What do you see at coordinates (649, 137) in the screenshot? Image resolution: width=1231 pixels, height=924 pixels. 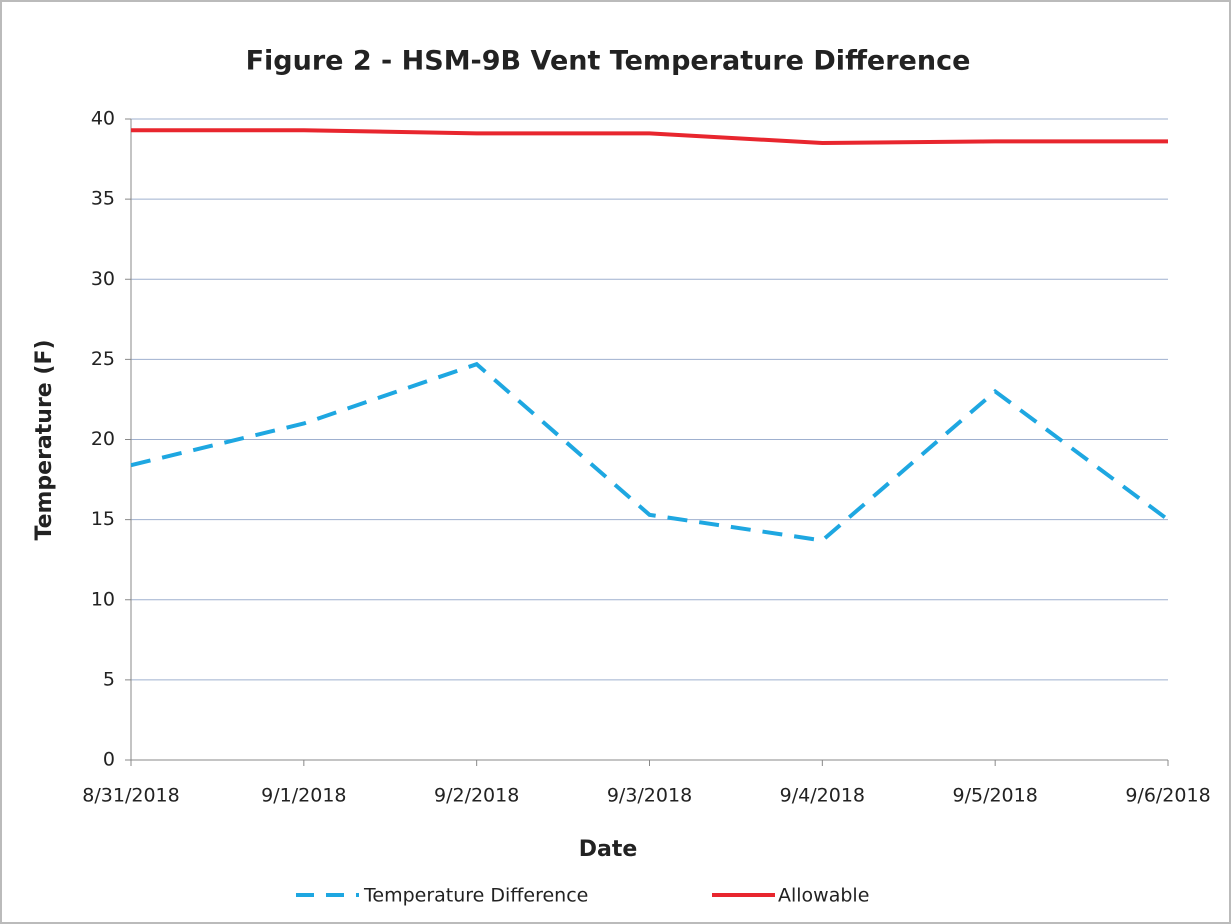 I see `series-line` at bounding box center [649, 137].